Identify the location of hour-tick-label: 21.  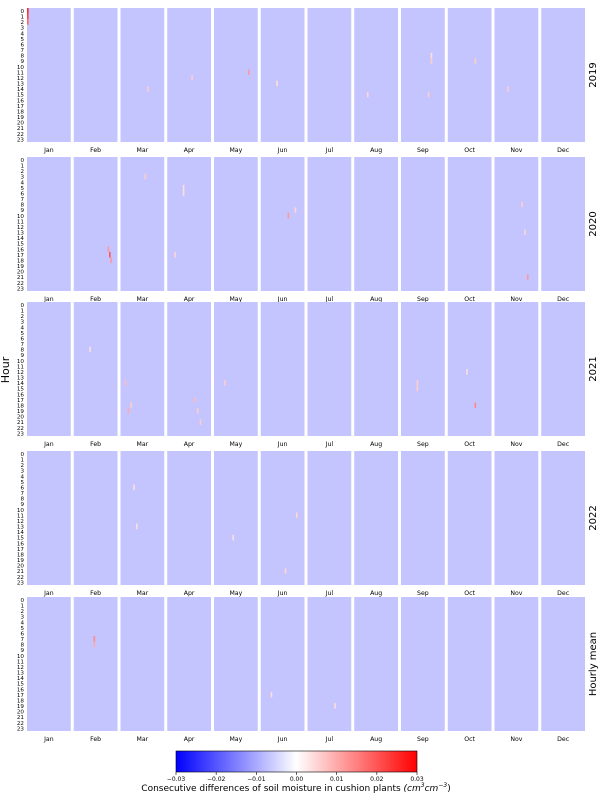
(21, 718).